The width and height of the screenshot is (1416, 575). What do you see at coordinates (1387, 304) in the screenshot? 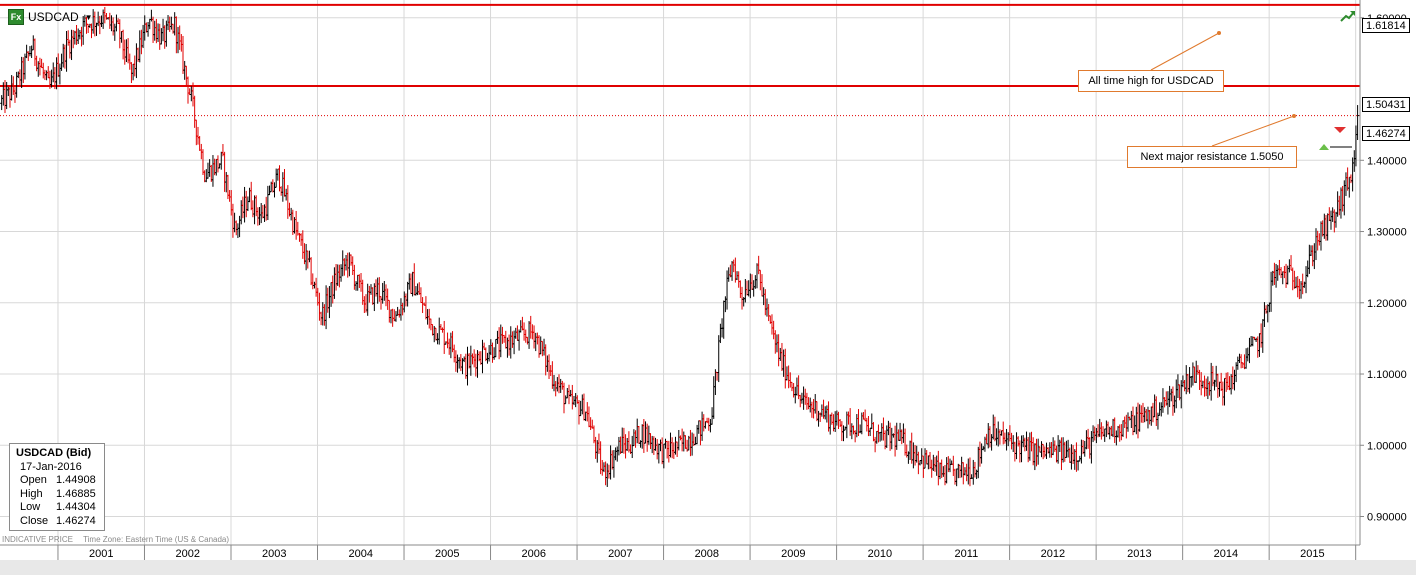
I see `y-tick-label: 1.20000` at bounding box center [1387, 304].